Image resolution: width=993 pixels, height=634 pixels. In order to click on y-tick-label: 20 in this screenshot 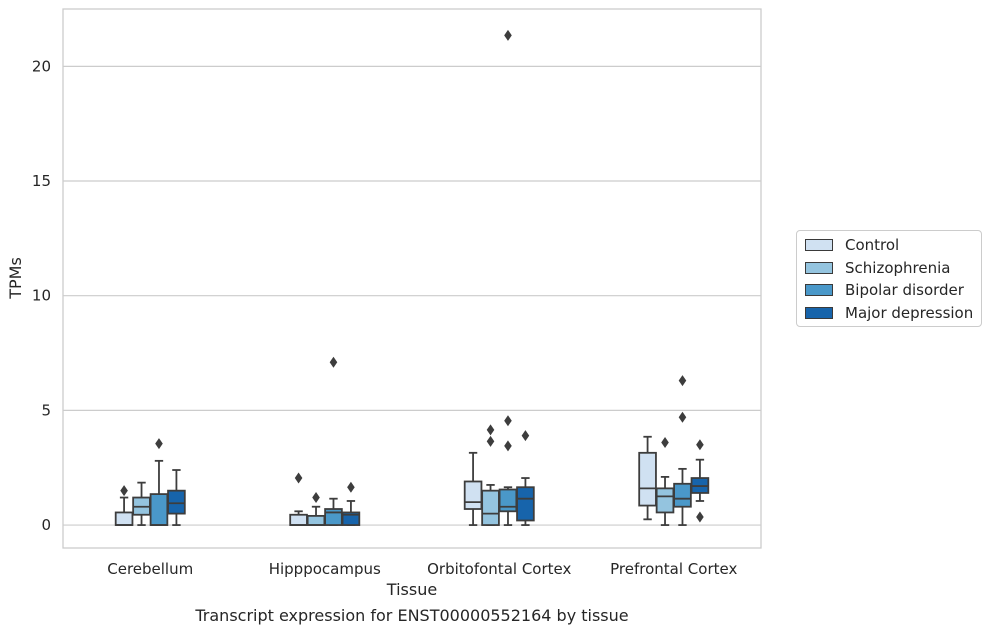, I will do `click(41, 66)`.